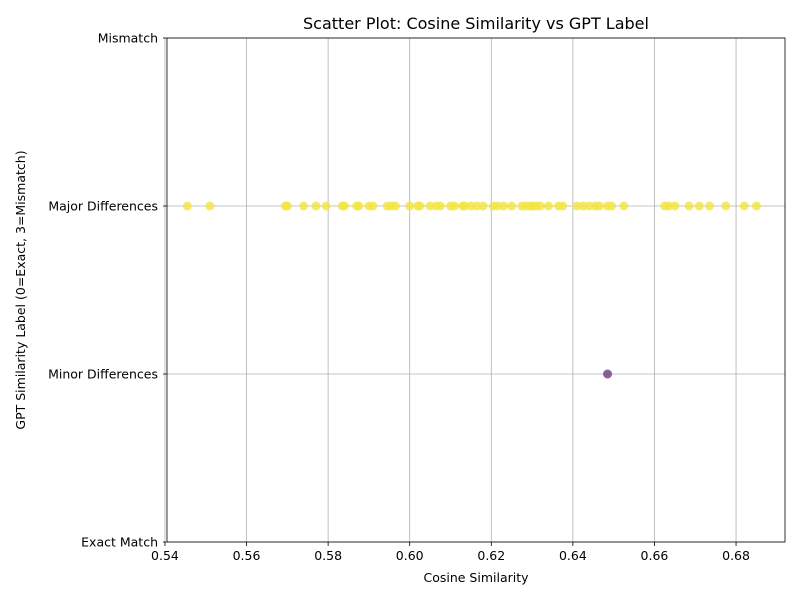  Describe the element at coordinates (410, 555) in the screenshot. I see `x-tick-label: 0.60` at that location.